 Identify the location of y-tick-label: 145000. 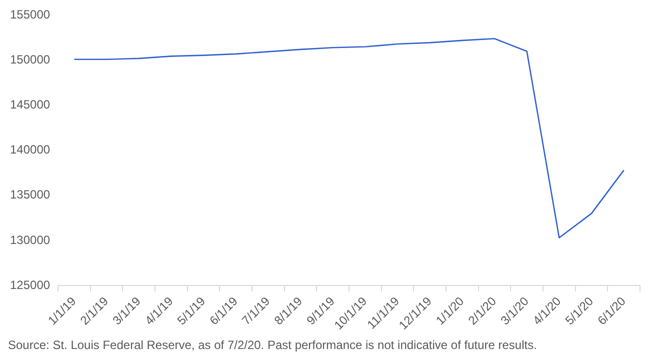
(30, 105).